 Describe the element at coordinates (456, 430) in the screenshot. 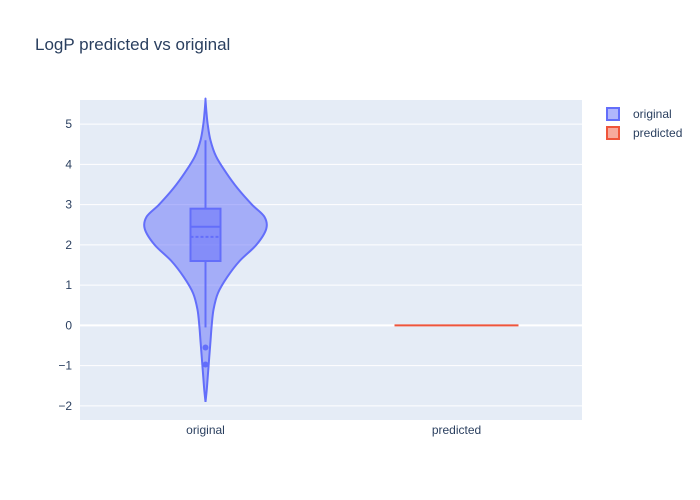

I see `x-tick-label: predicted` at that location.